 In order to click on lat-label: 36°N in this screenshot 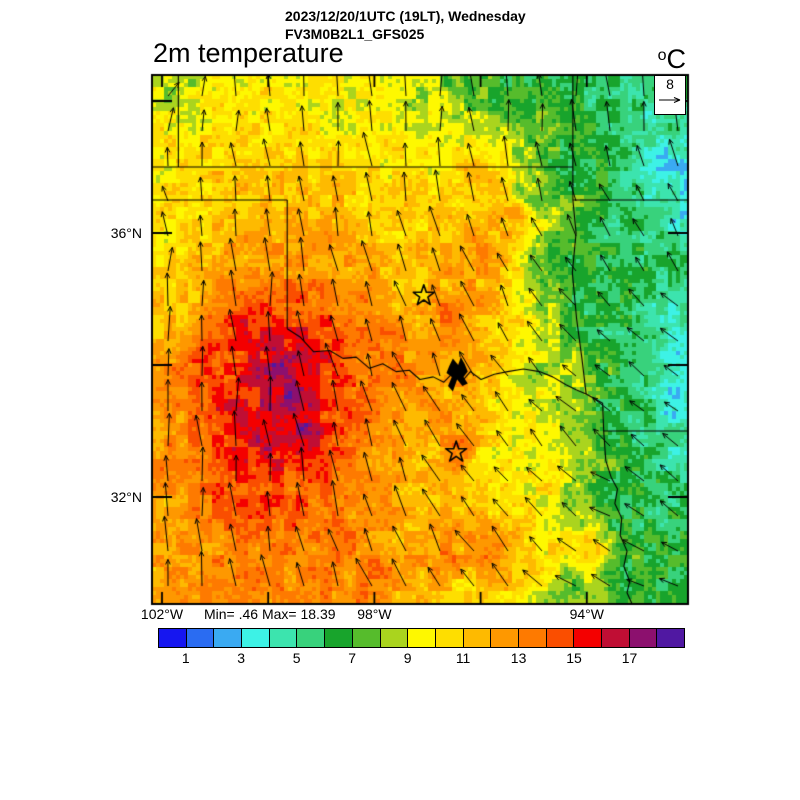, I will do `click(126, 233)`.